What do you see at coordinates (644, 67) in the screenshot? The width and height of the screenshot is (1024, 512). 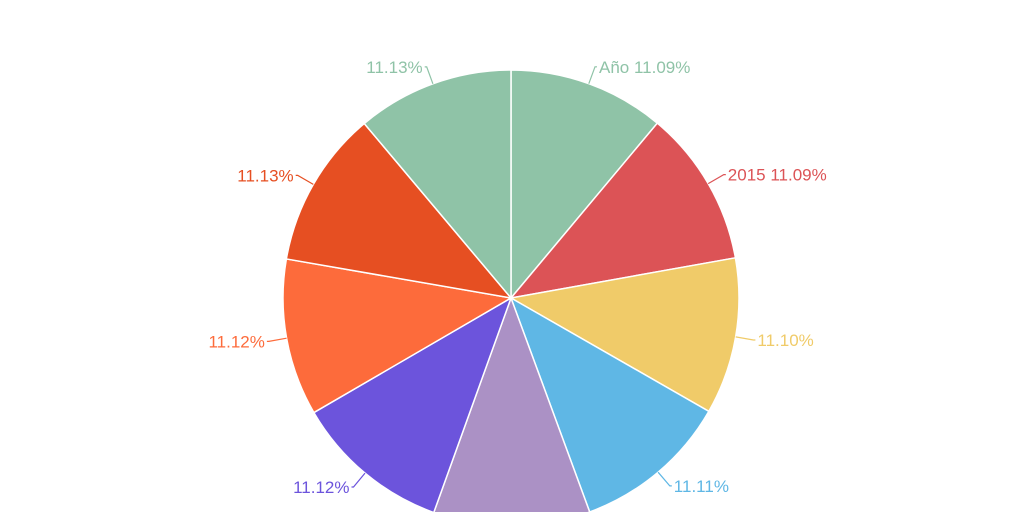 I see `slice-label-1: Año 11.09%` at bounding box center [644, 67].